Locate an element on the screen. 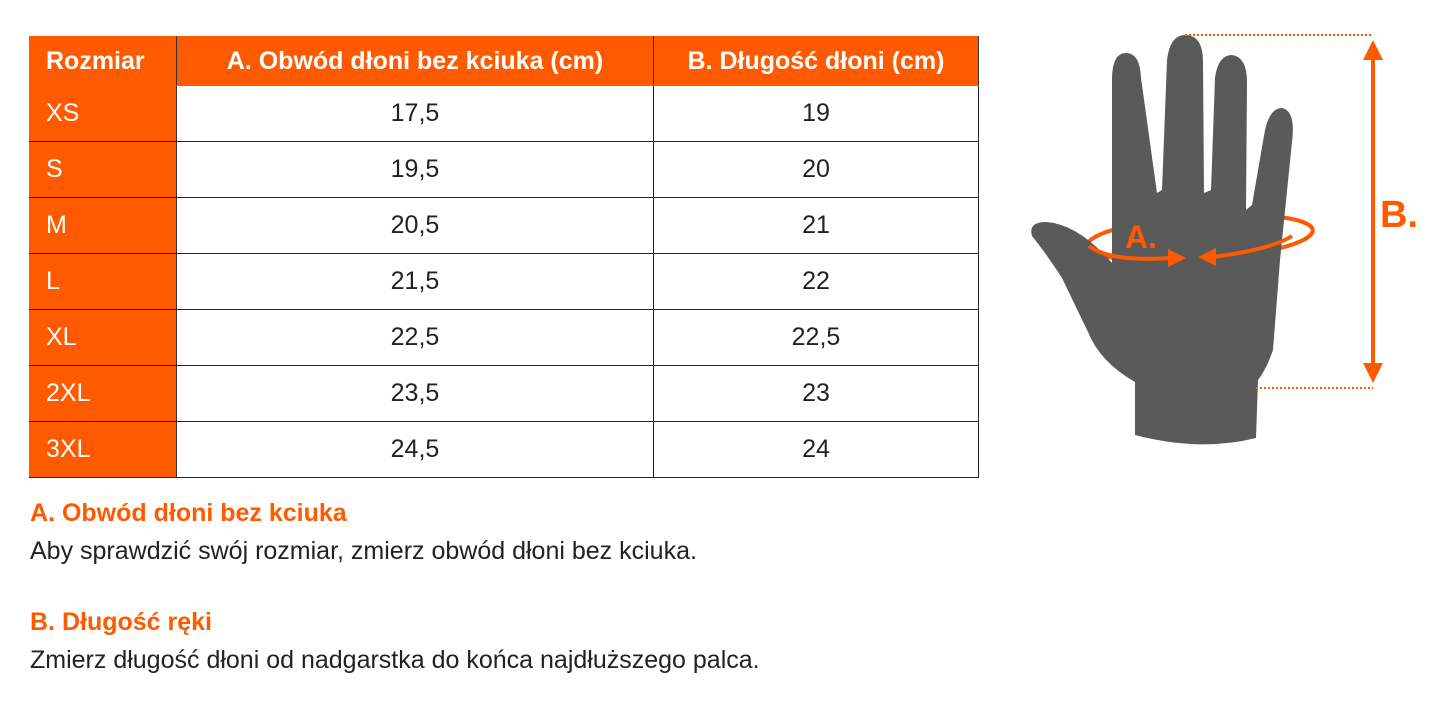 This screenshot has width=1440, height=723. label-b: B. is located at coordinates (1399, 215).